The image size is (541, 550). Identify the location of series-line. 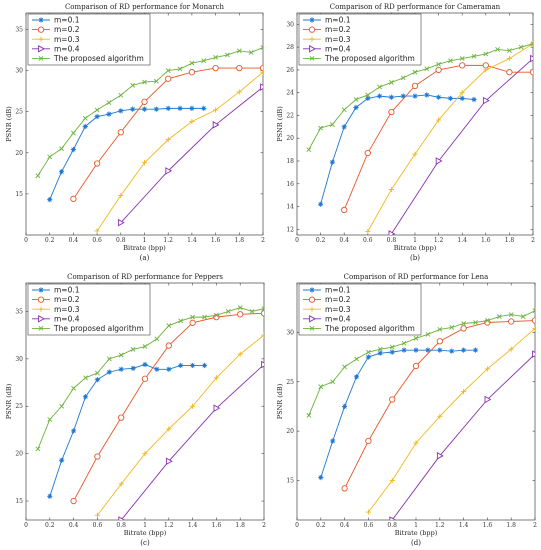
(451, 420).